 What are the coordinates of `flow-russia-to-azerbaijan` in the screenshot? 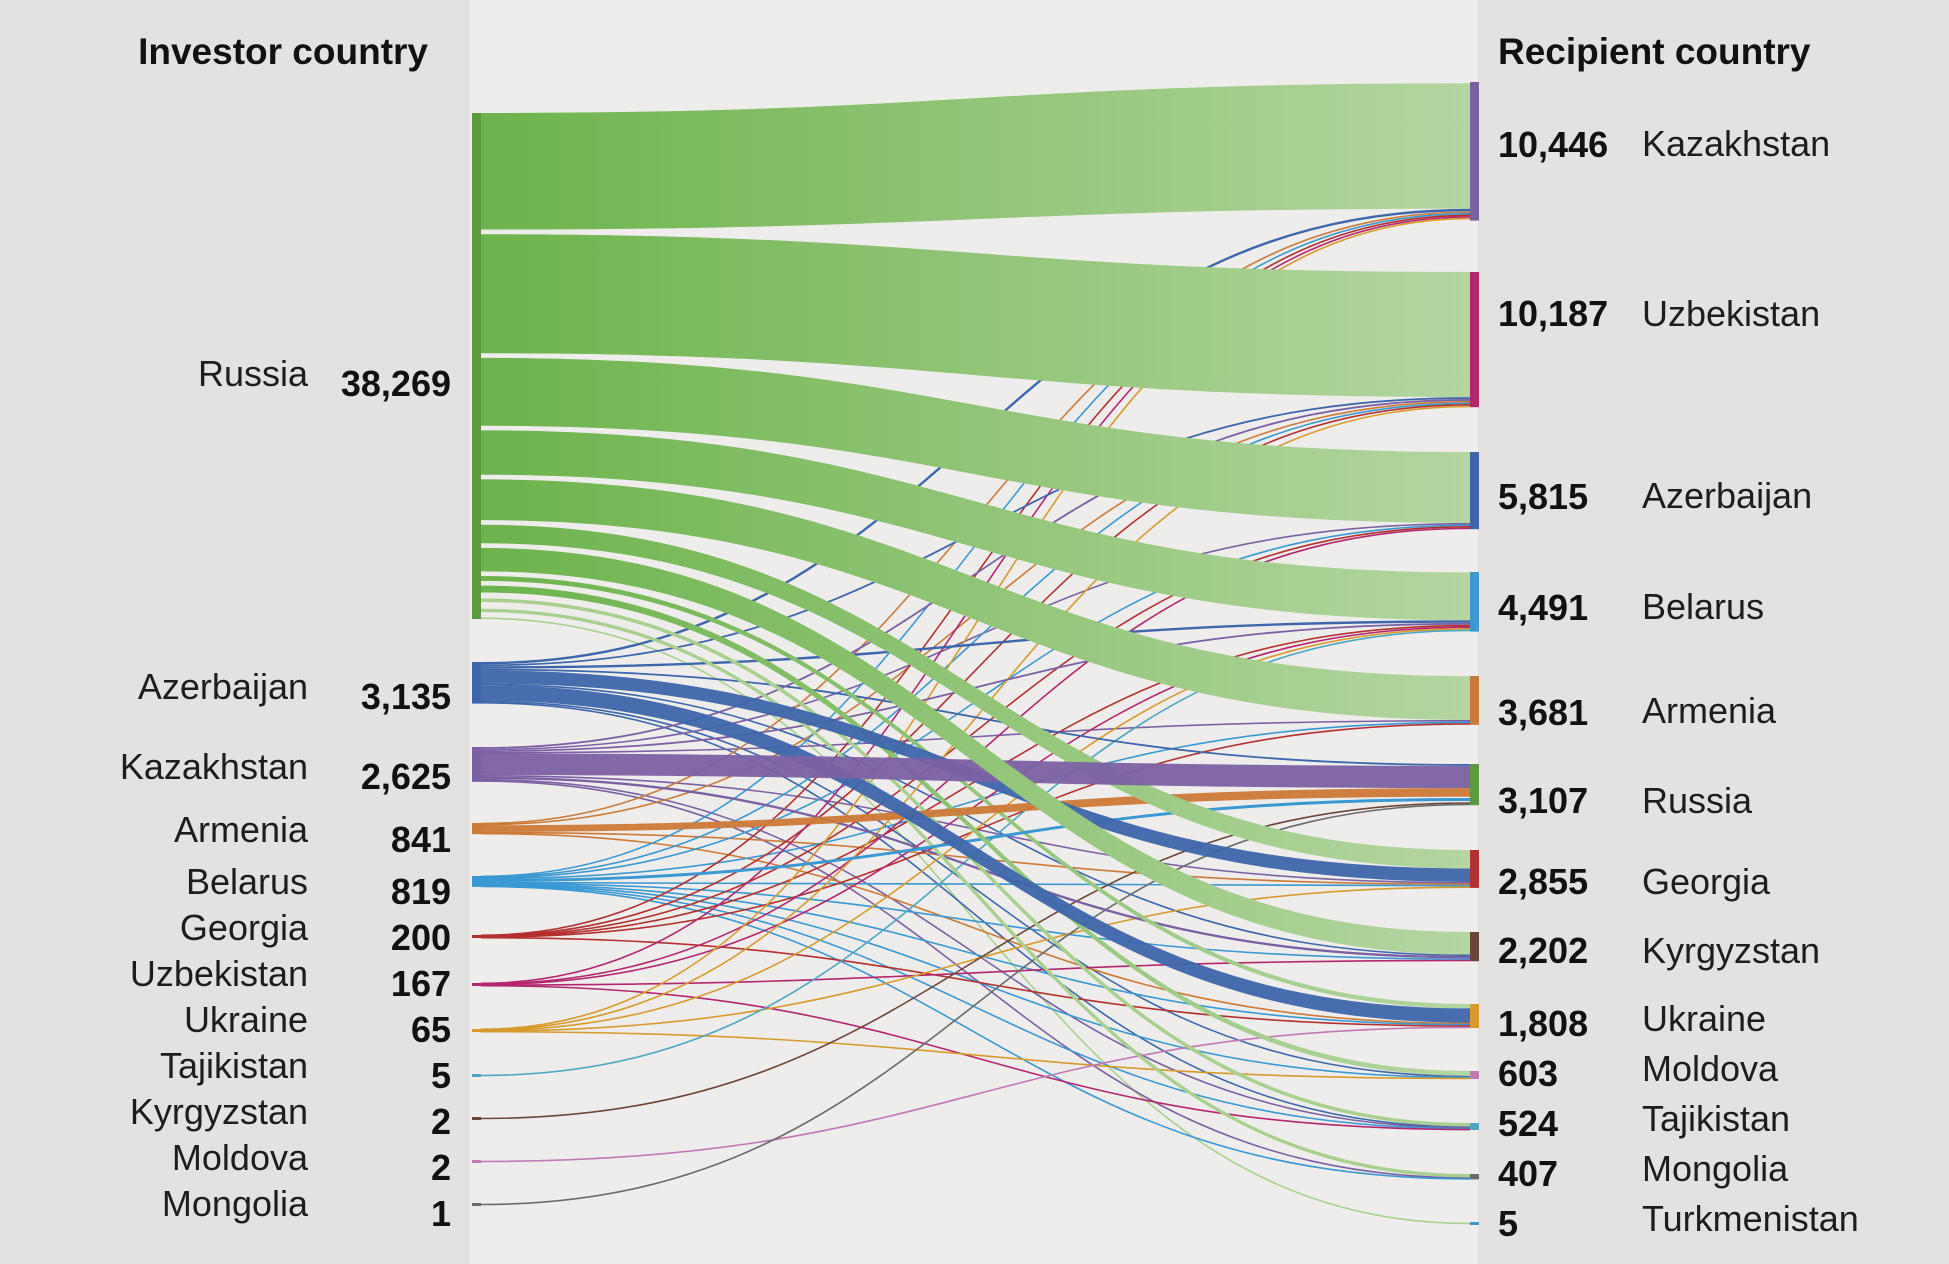 It's located at (975, 440).